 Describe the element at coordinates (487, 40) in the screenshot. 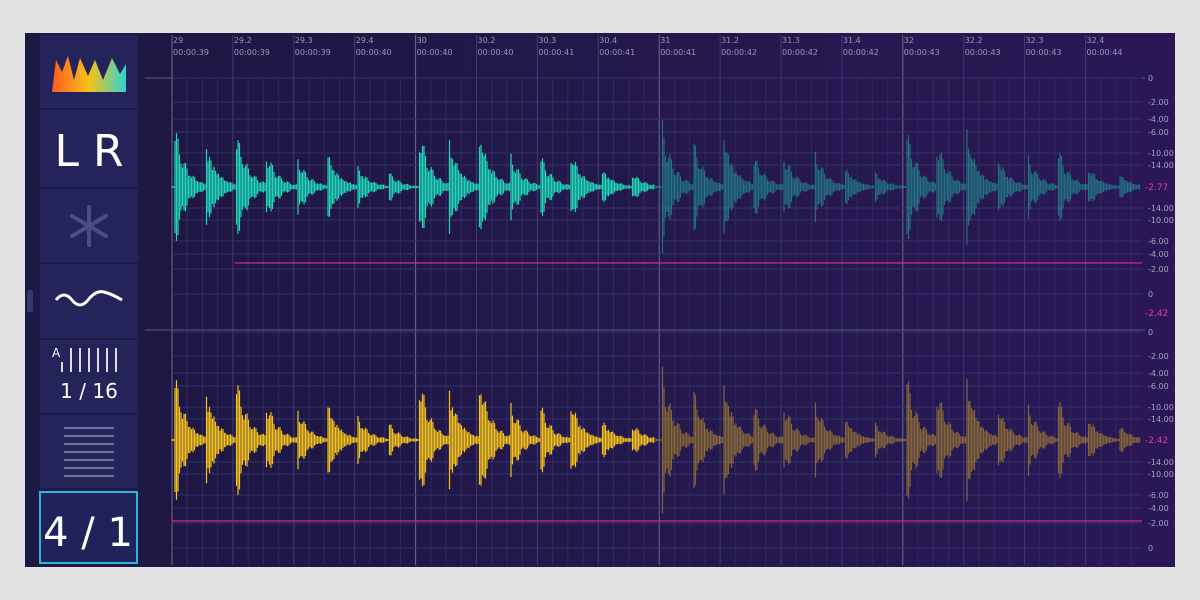

I see `marker-position: 30.2` at that location.